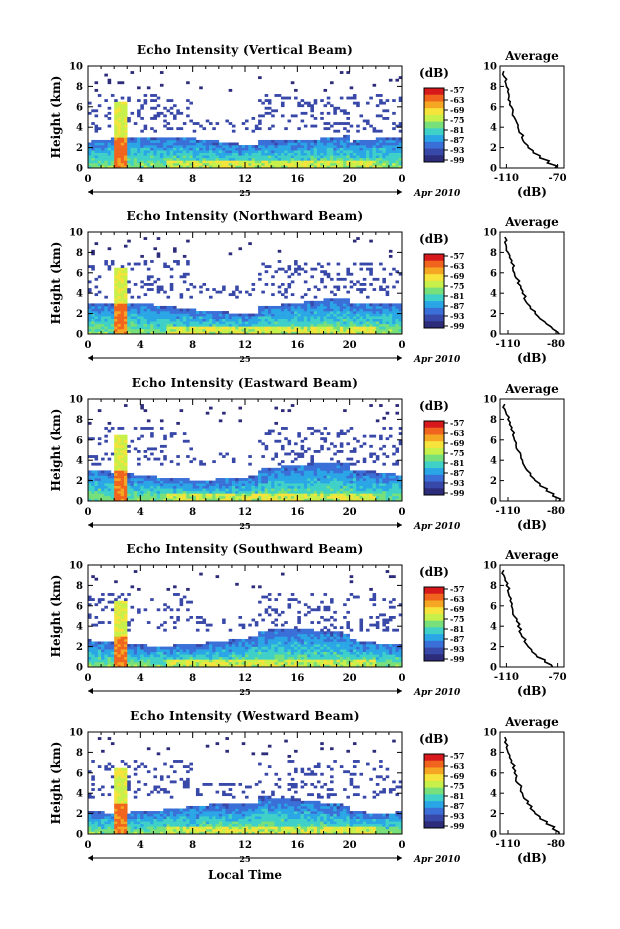 The image size is (620, 929). Describe the element at coordinates (457, 796) in the screenshot. I see `colorbar-tick-label: -81` at that location.